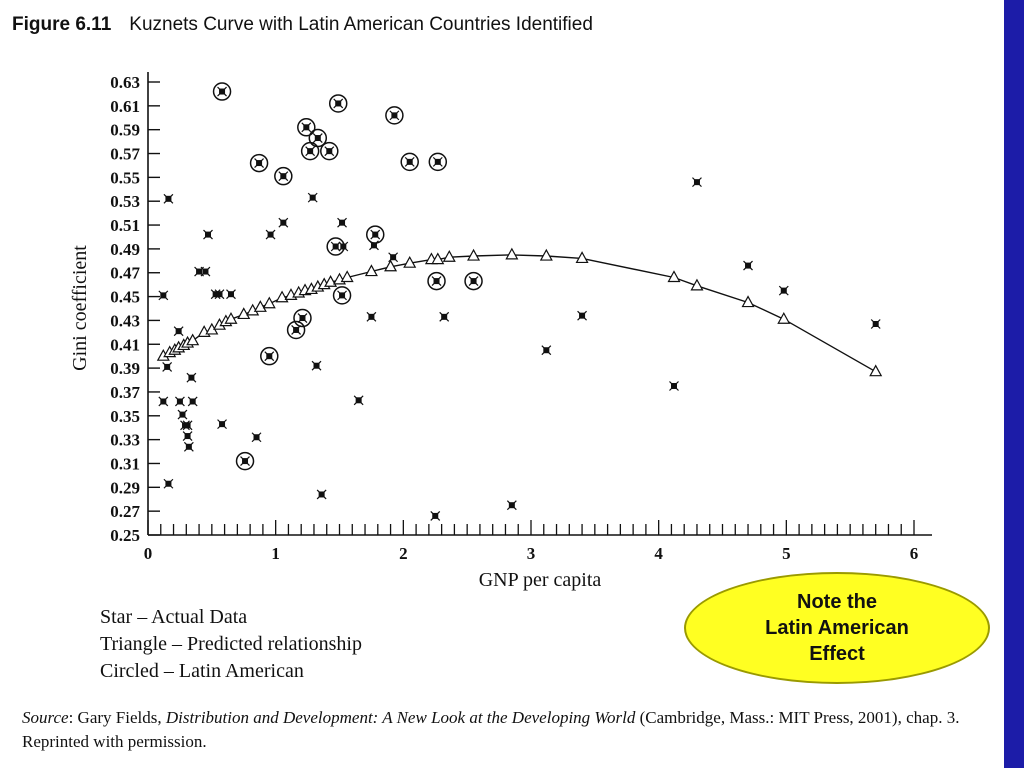  I want to click on legend-line-predicted: Triangle – Predicted relationship, so click(231, 644).